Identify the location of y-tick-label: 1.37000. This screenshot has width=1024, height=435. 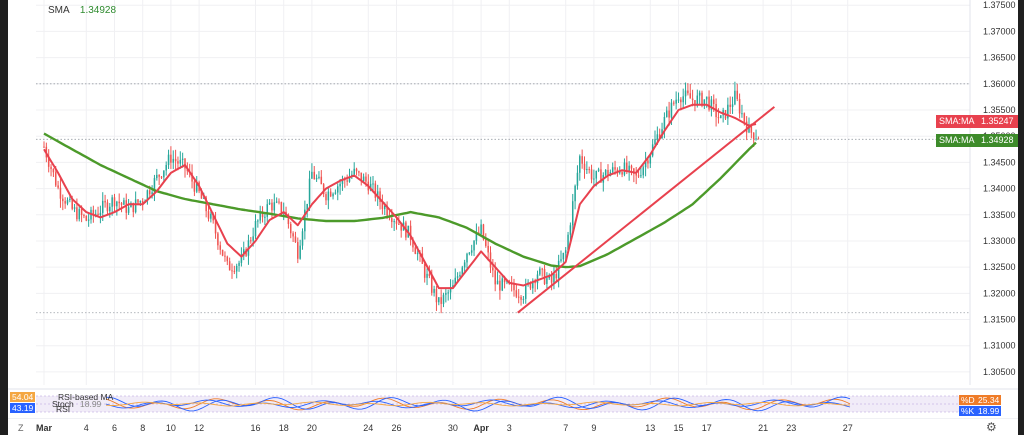
(999, 31).